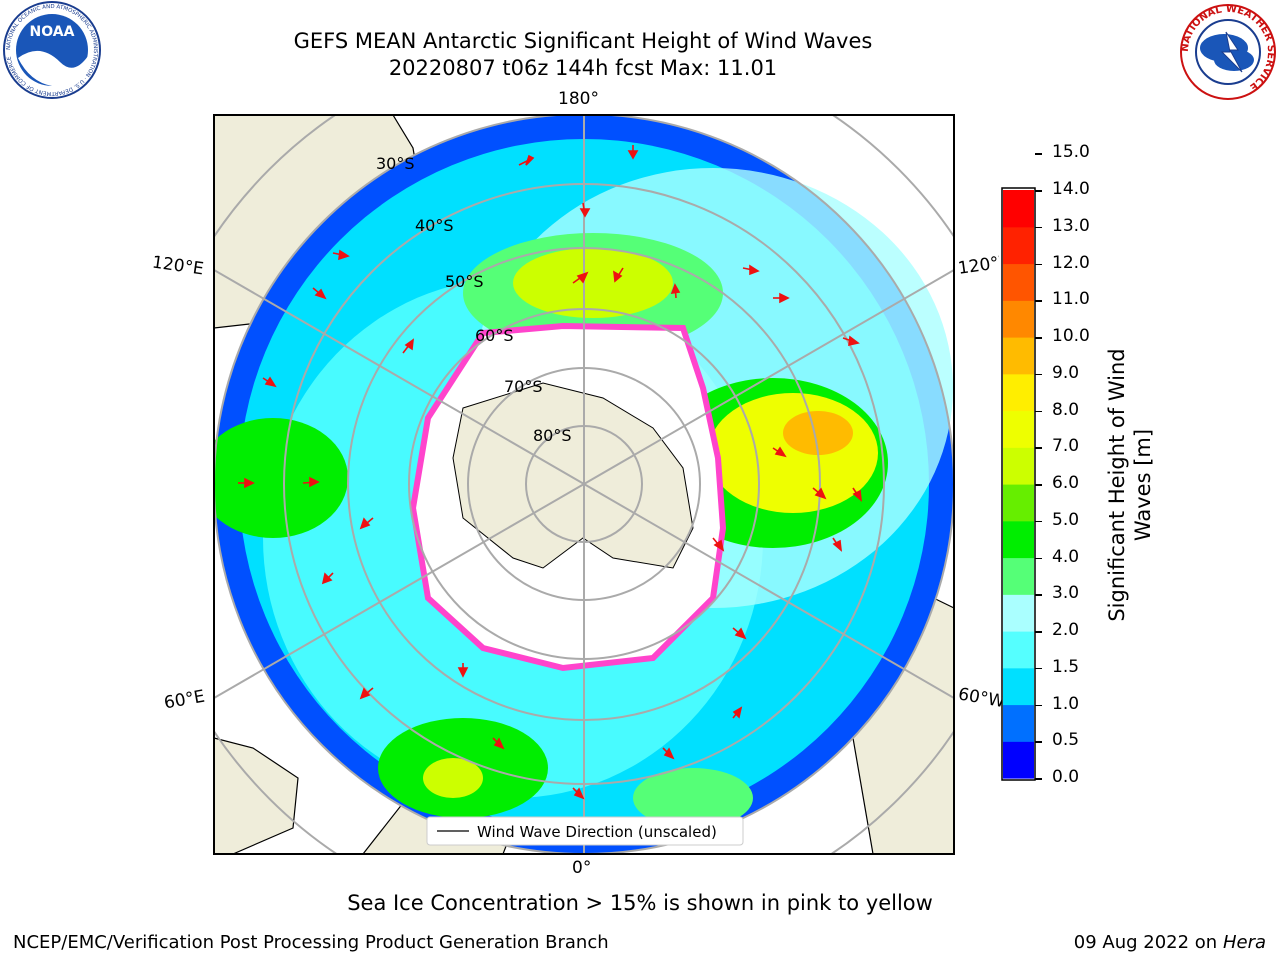  I want to click on date-stamp: 09 Aug 2022 on Hera, so click(1170, 942).